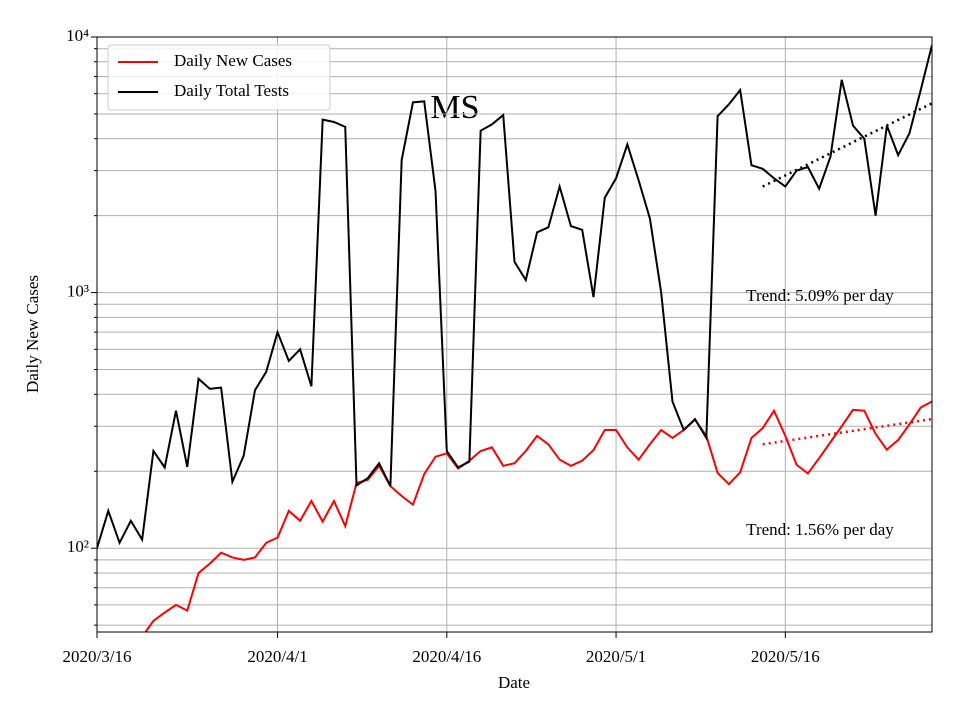  Describe the element at coordinates (78, 291) in the screenshot. I see `y-tick-label: 10³` at that location.